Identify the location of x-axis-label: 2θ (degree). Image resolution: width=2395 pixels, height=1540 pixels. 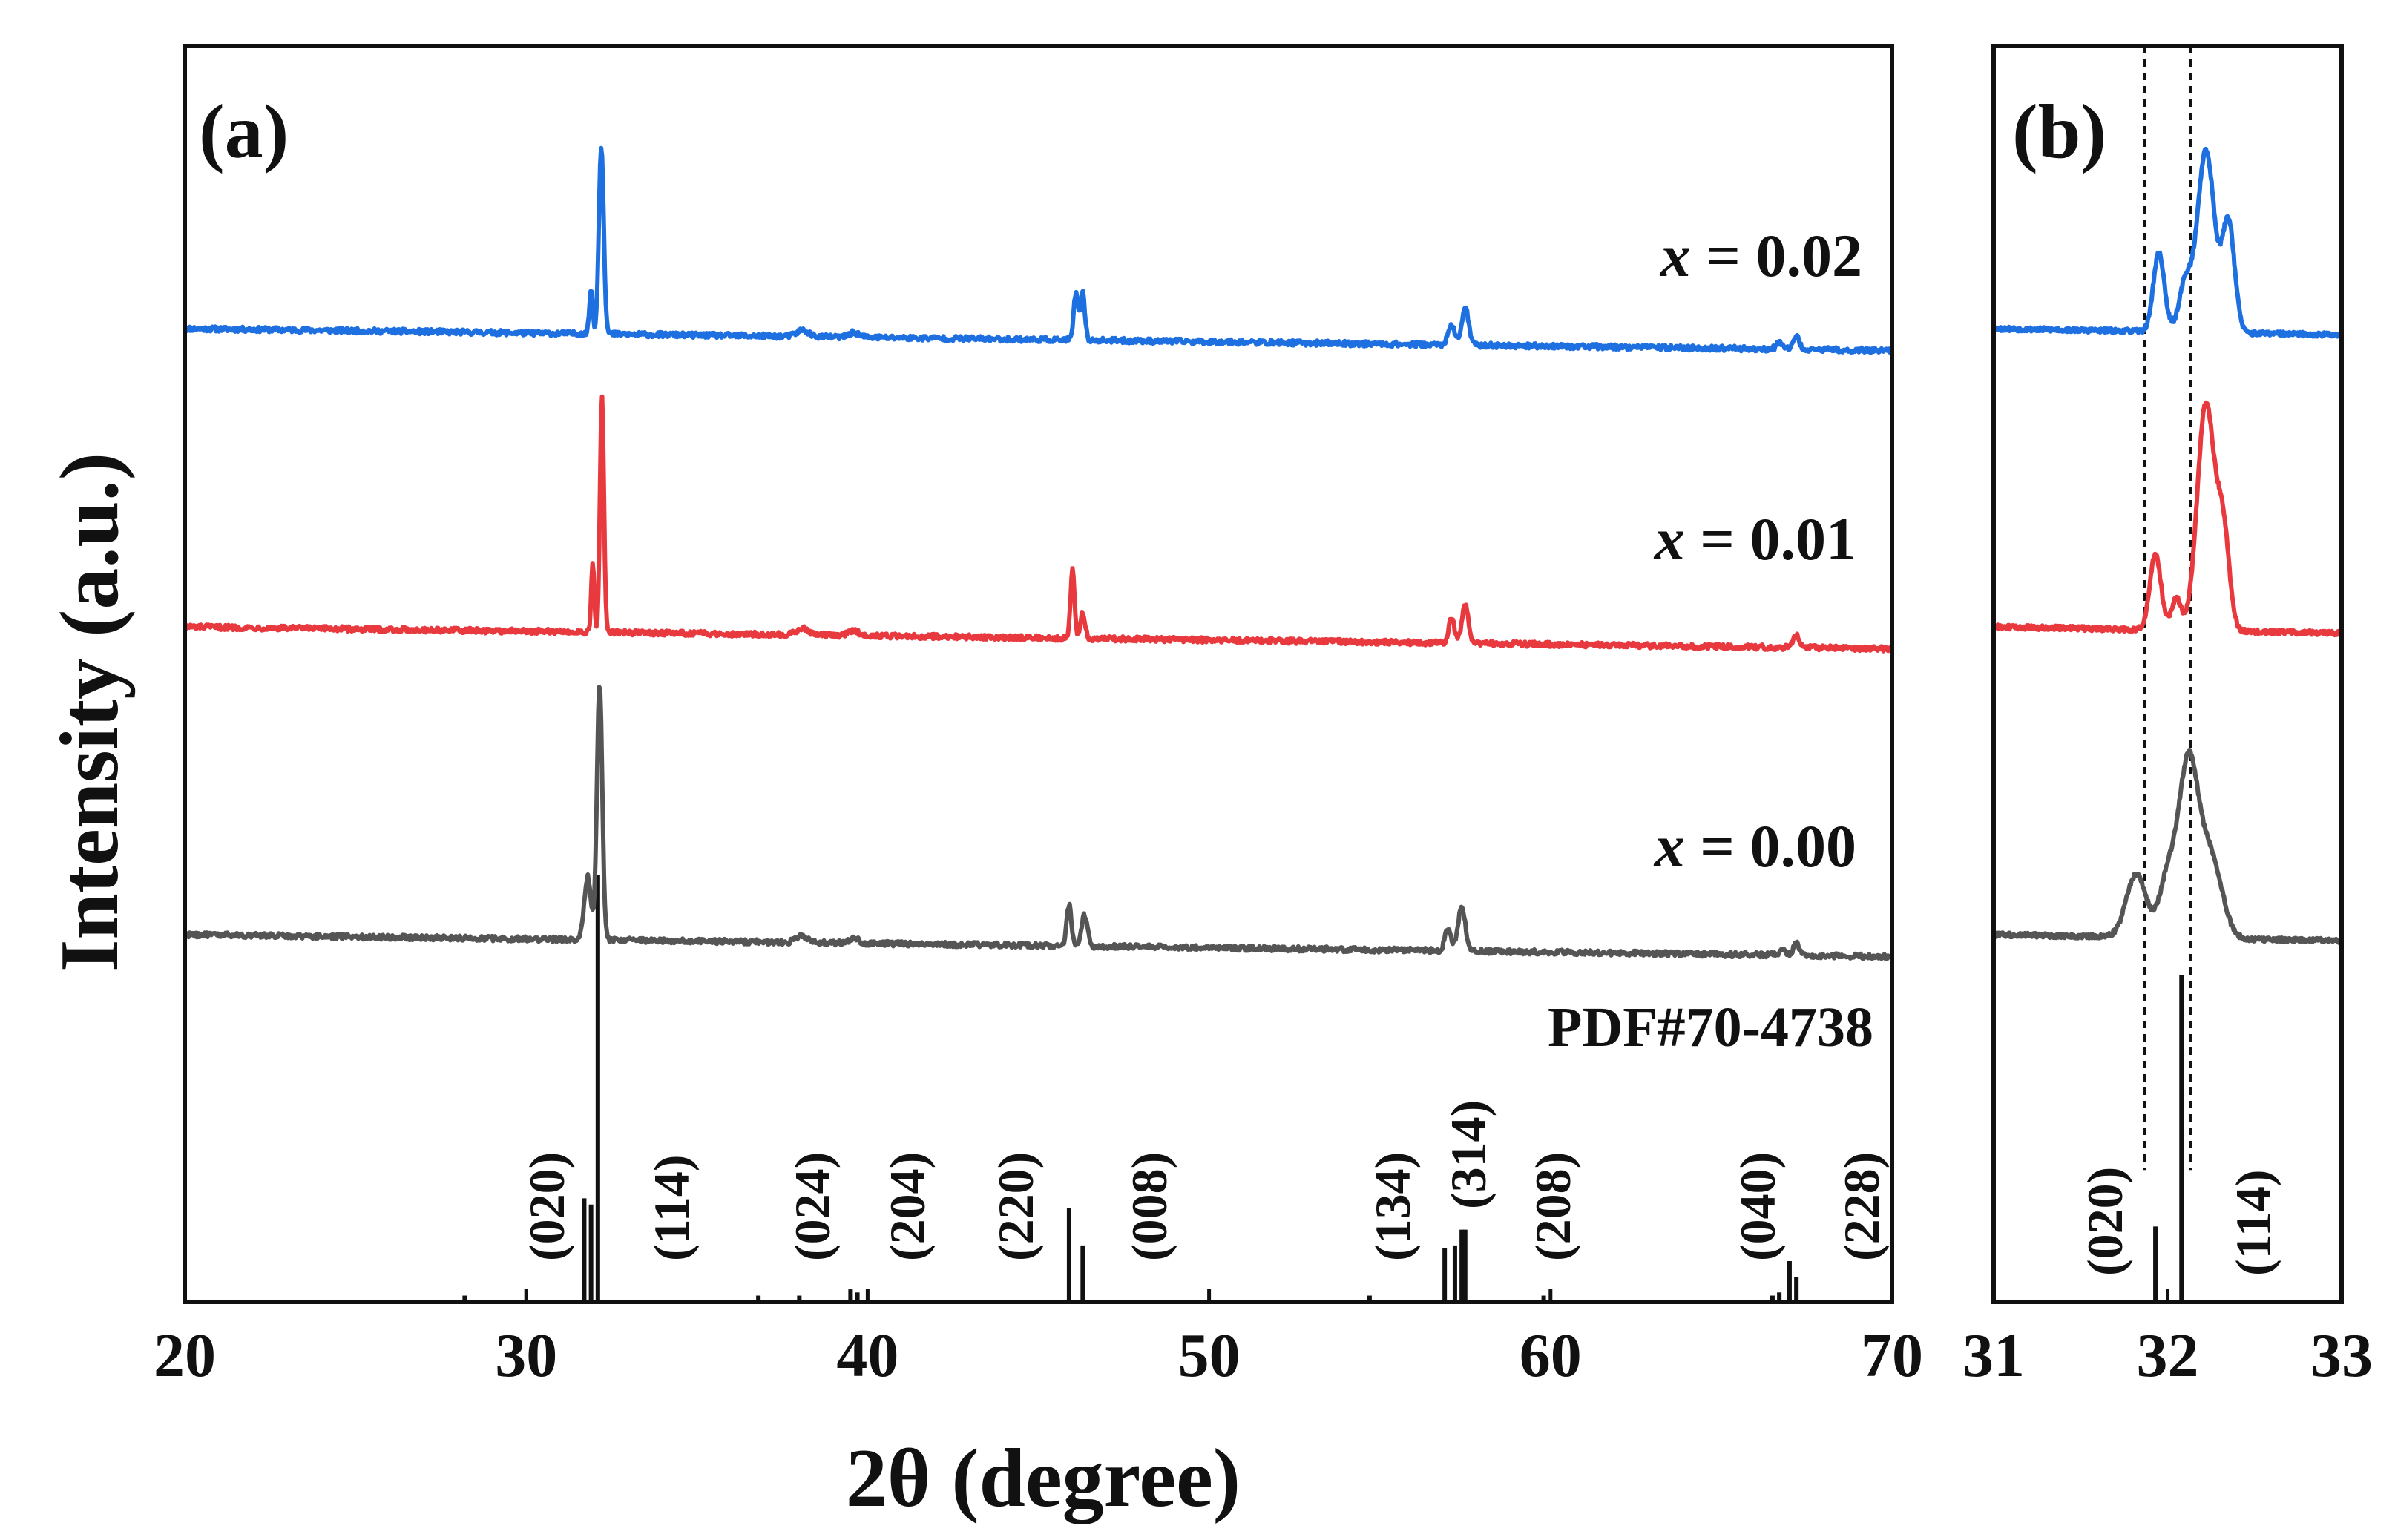
(1043, 1478).